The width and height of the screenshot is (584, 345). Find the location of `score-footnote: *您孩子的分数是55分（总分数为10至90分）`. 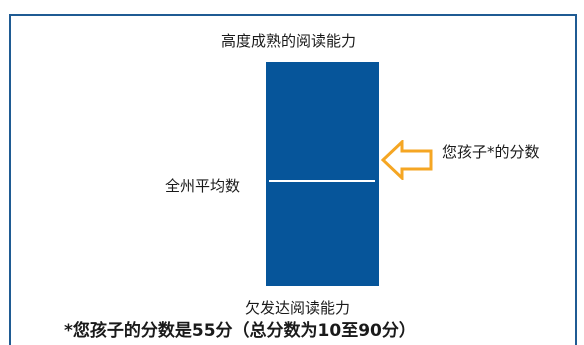

score-footnote: *您孩子的分数是55分（总分数为10至90分） is located at coordinates (240, 331).